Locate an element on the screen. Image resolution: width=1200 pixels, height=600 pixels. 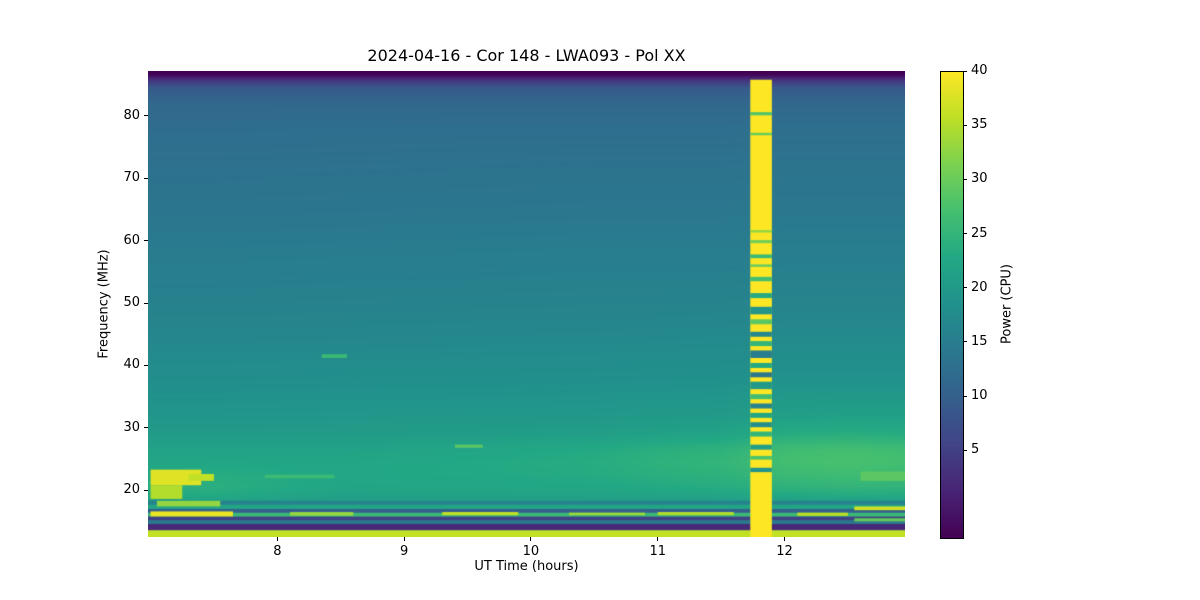
x-tick-label: 10 is located at coordinates (531, 551).